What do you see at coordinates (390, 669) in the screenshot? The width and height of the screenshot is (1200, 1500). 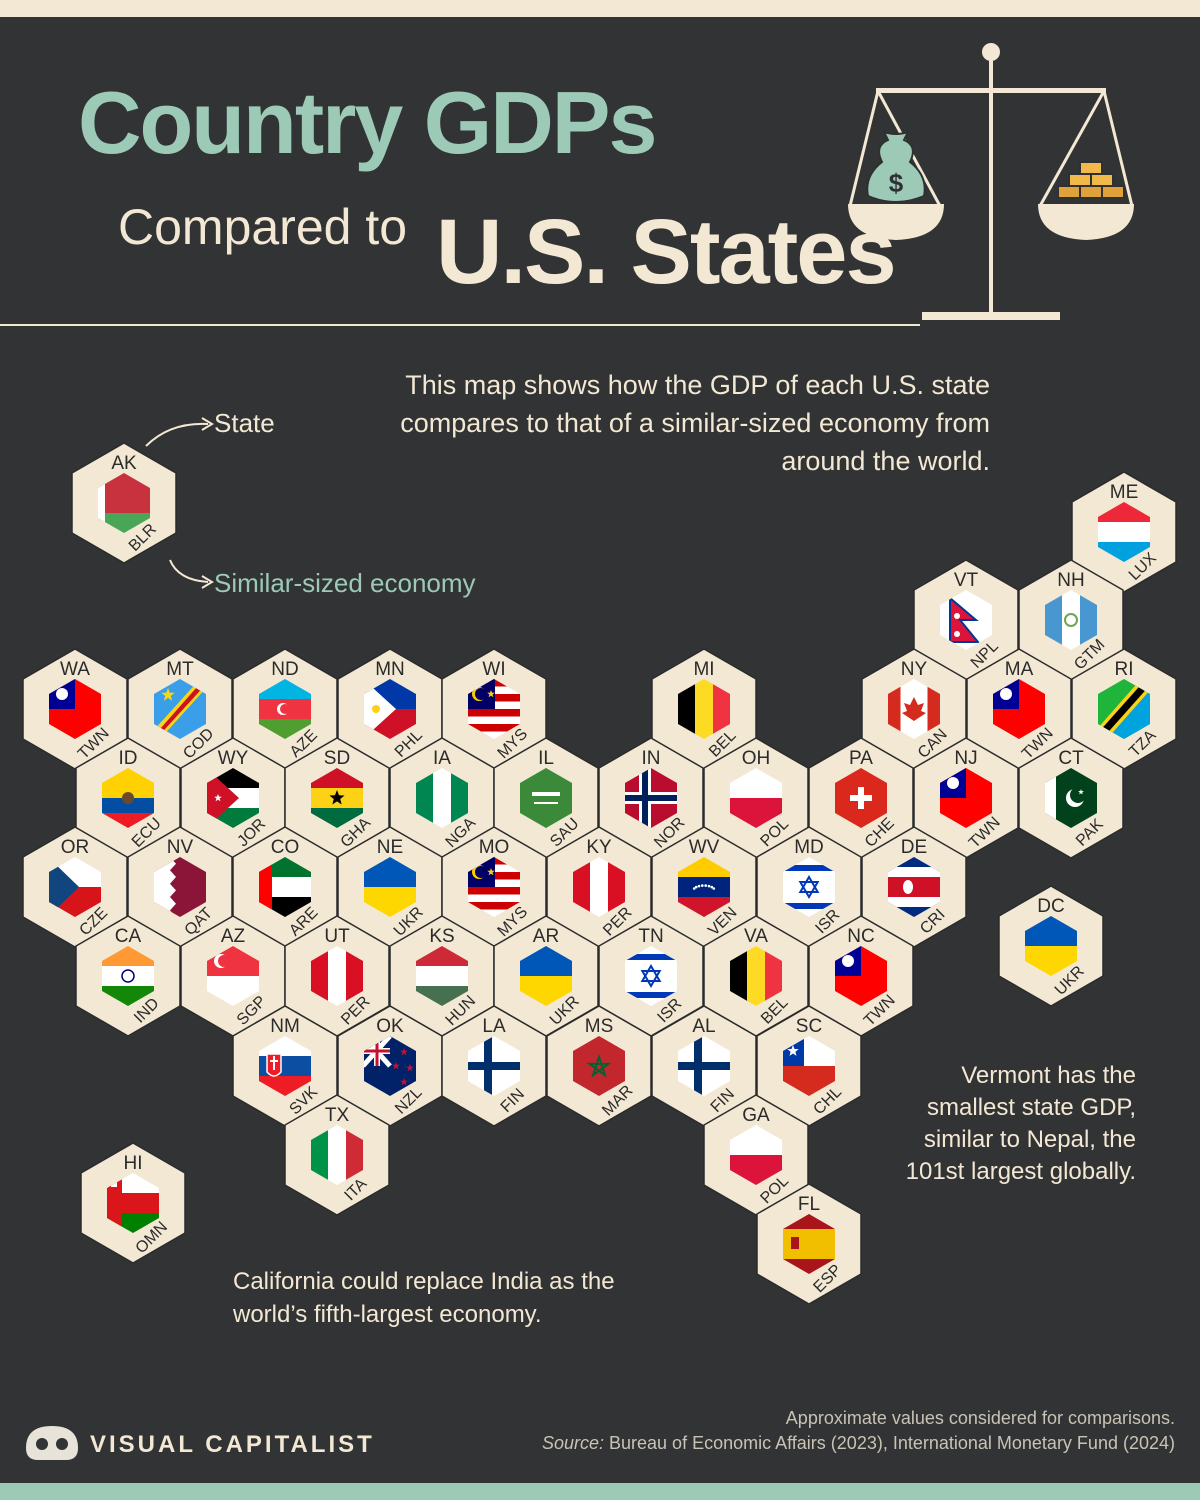 I see `state-code: MN` at bounding box center [390, 669].